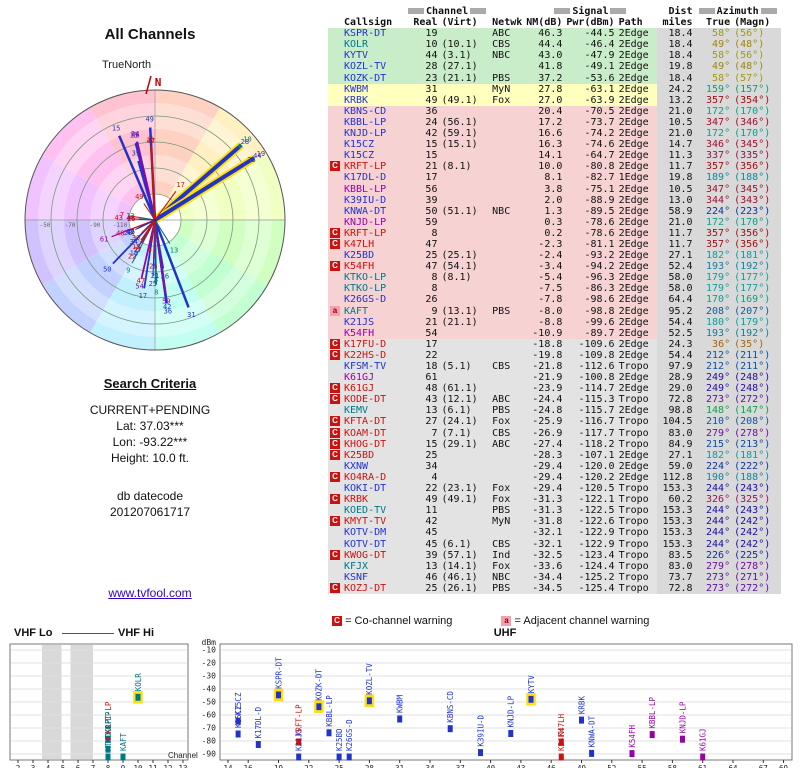  What do you see at coordinates (209, 715) in the screenshot?
I see `svg-text: -60` at bounding box center [209, 715].